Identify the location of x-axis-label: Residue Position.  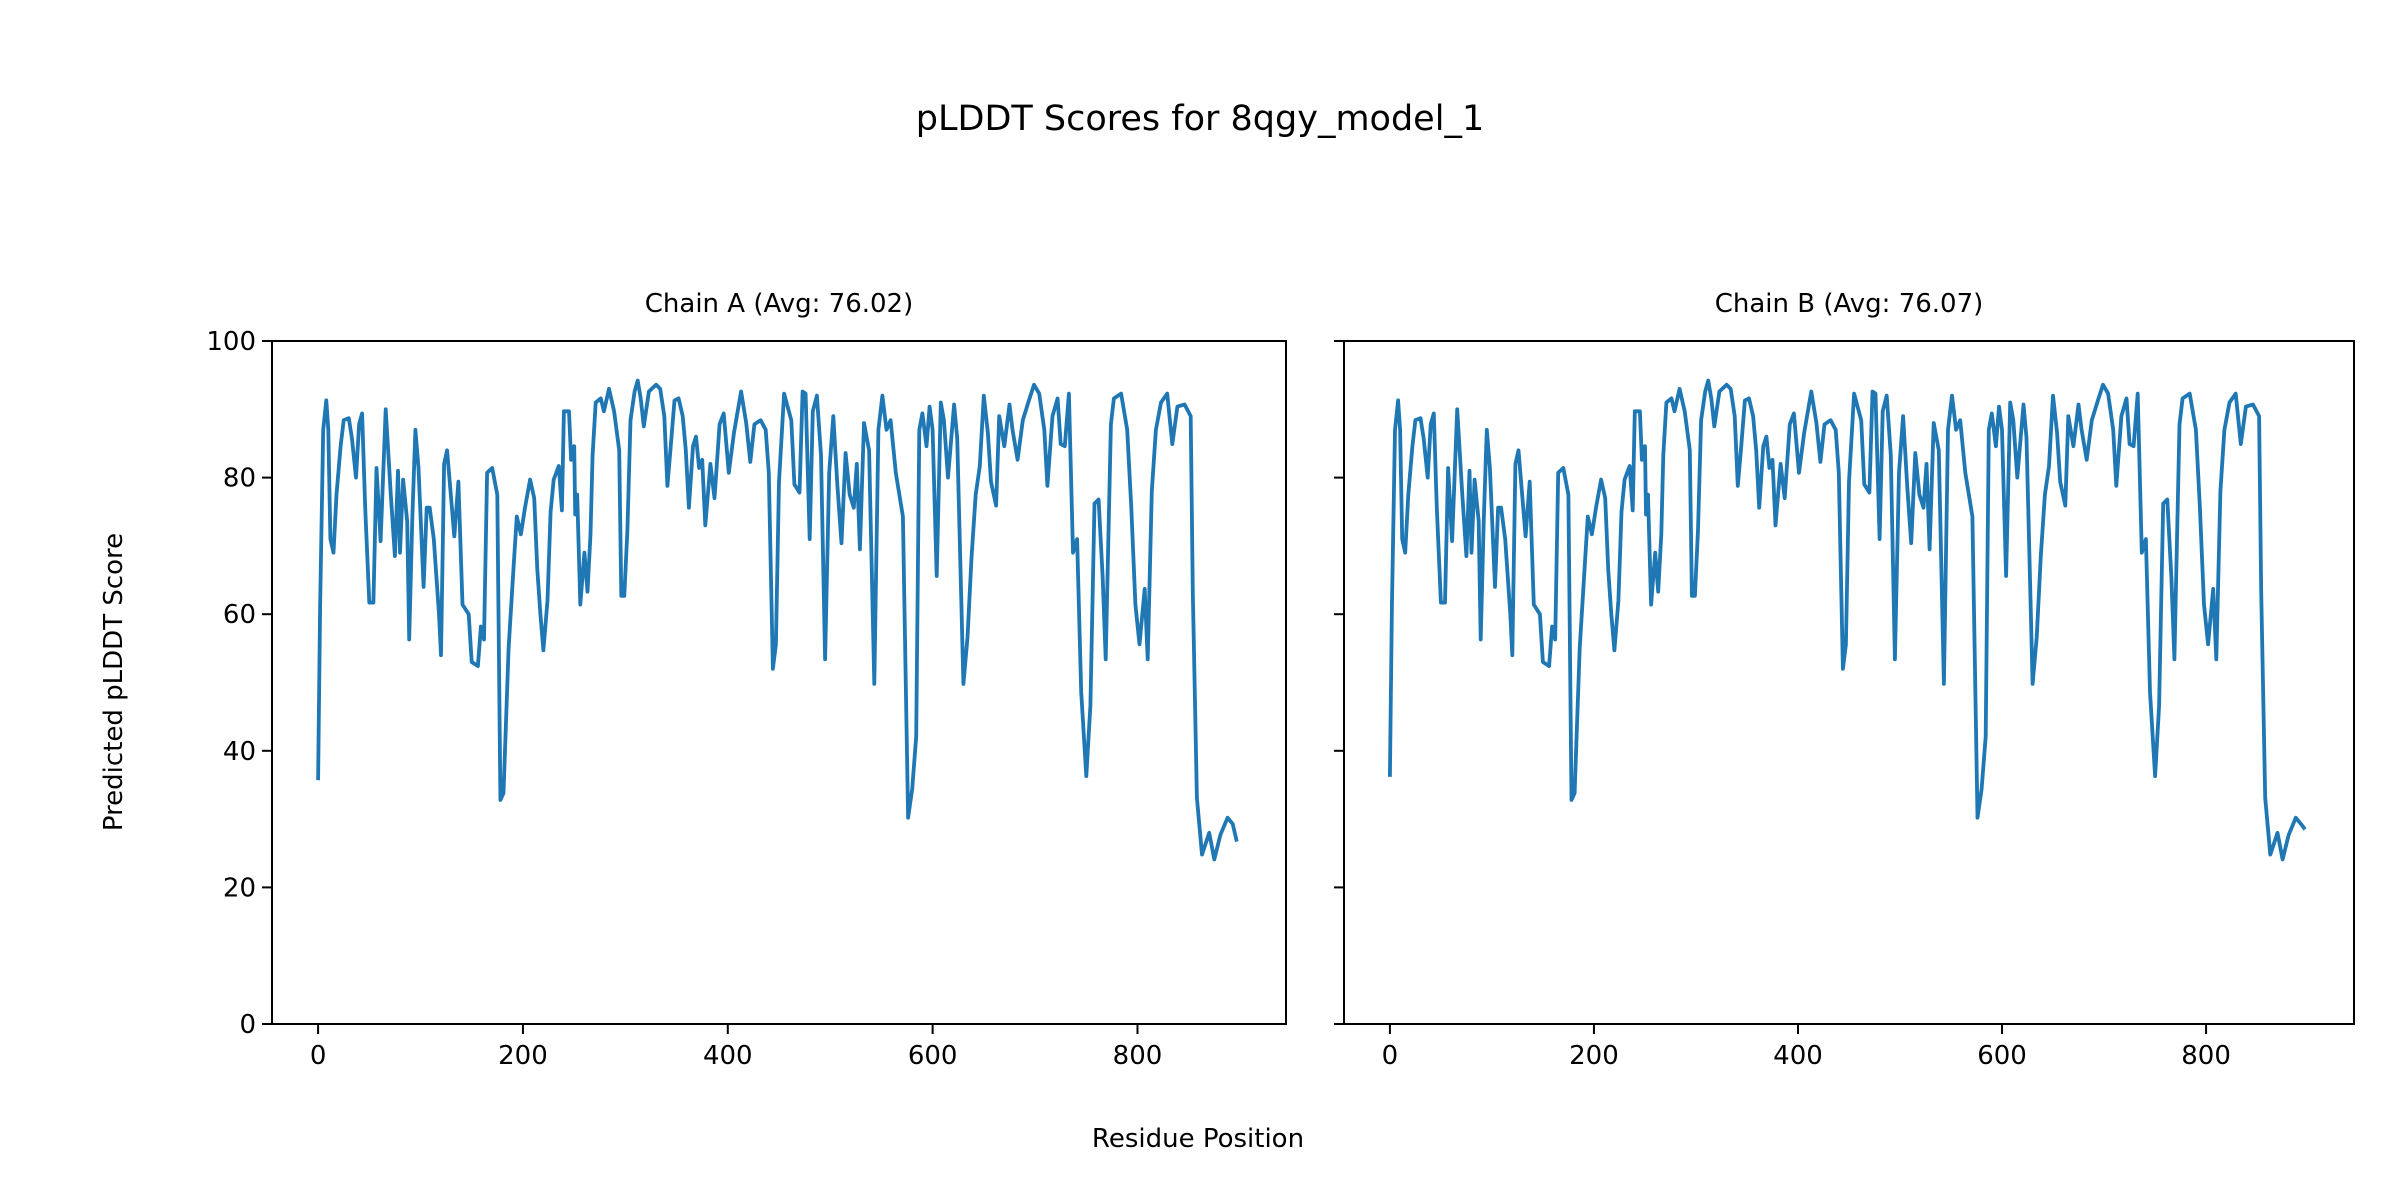
(1198, 1139).